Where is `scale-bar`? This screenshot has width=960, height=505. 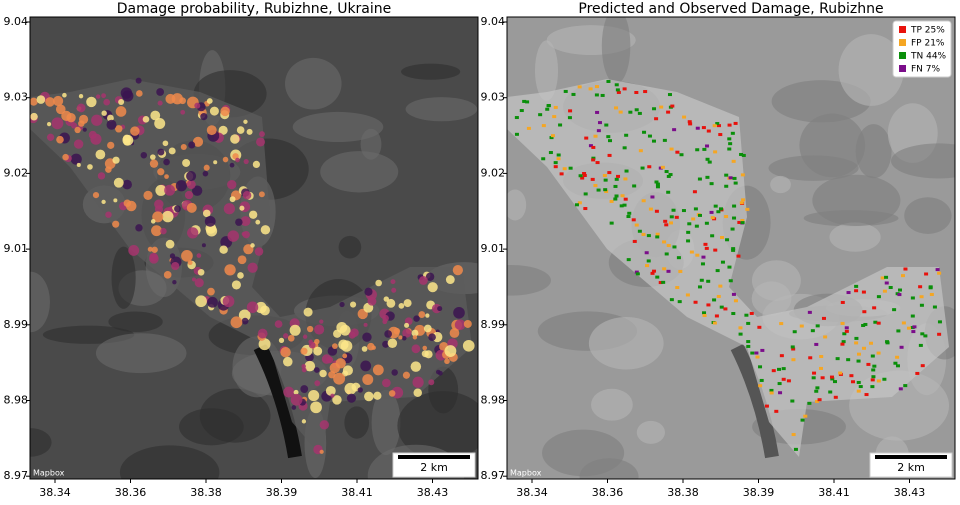
scale-bar is located at coordinates (911, 457).